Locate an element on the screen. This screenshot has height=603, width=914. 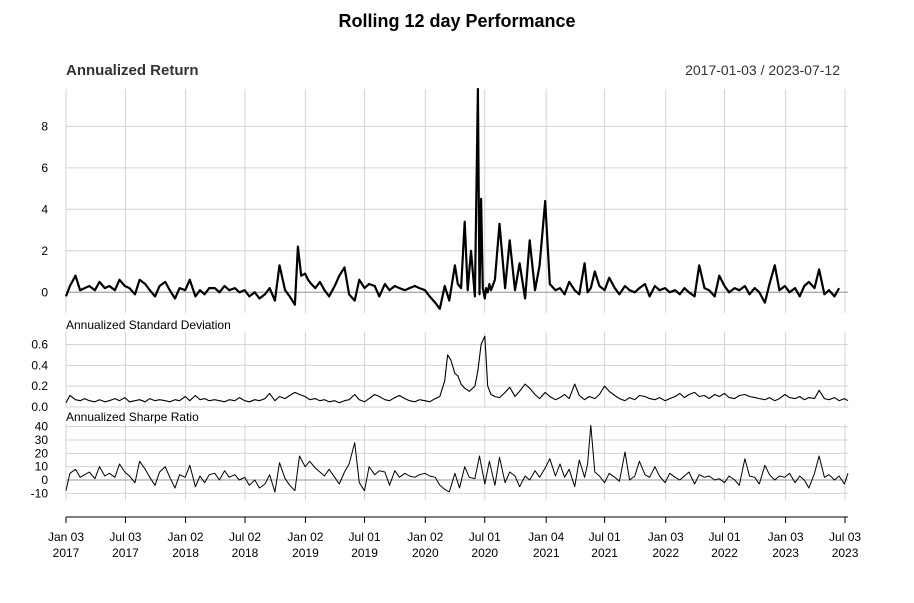
y-tick-label: 40 is located at coordinates (42, 427).